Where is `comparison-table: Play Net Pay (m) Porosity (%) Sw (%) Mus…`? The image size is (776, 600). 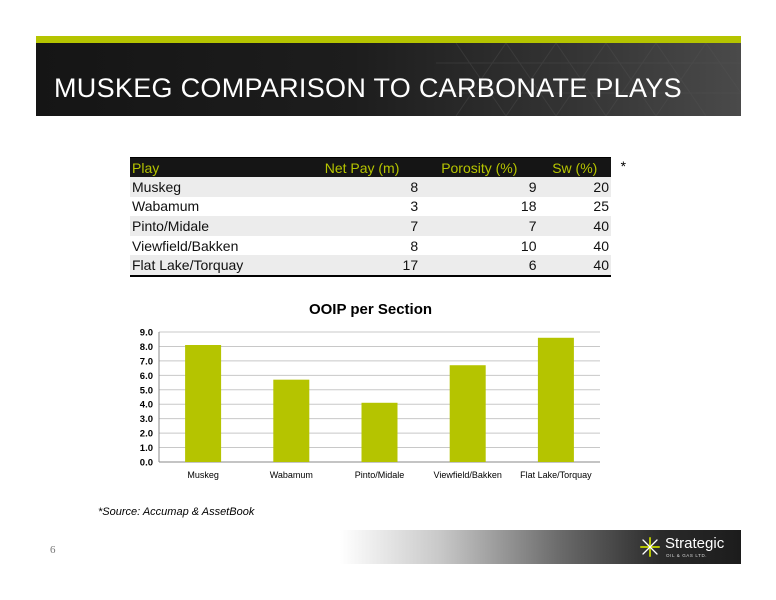 comparison-table: Play Net Pay (m) Porosity (%) Sw (%) Mus… is located at coordinates (370, 217).